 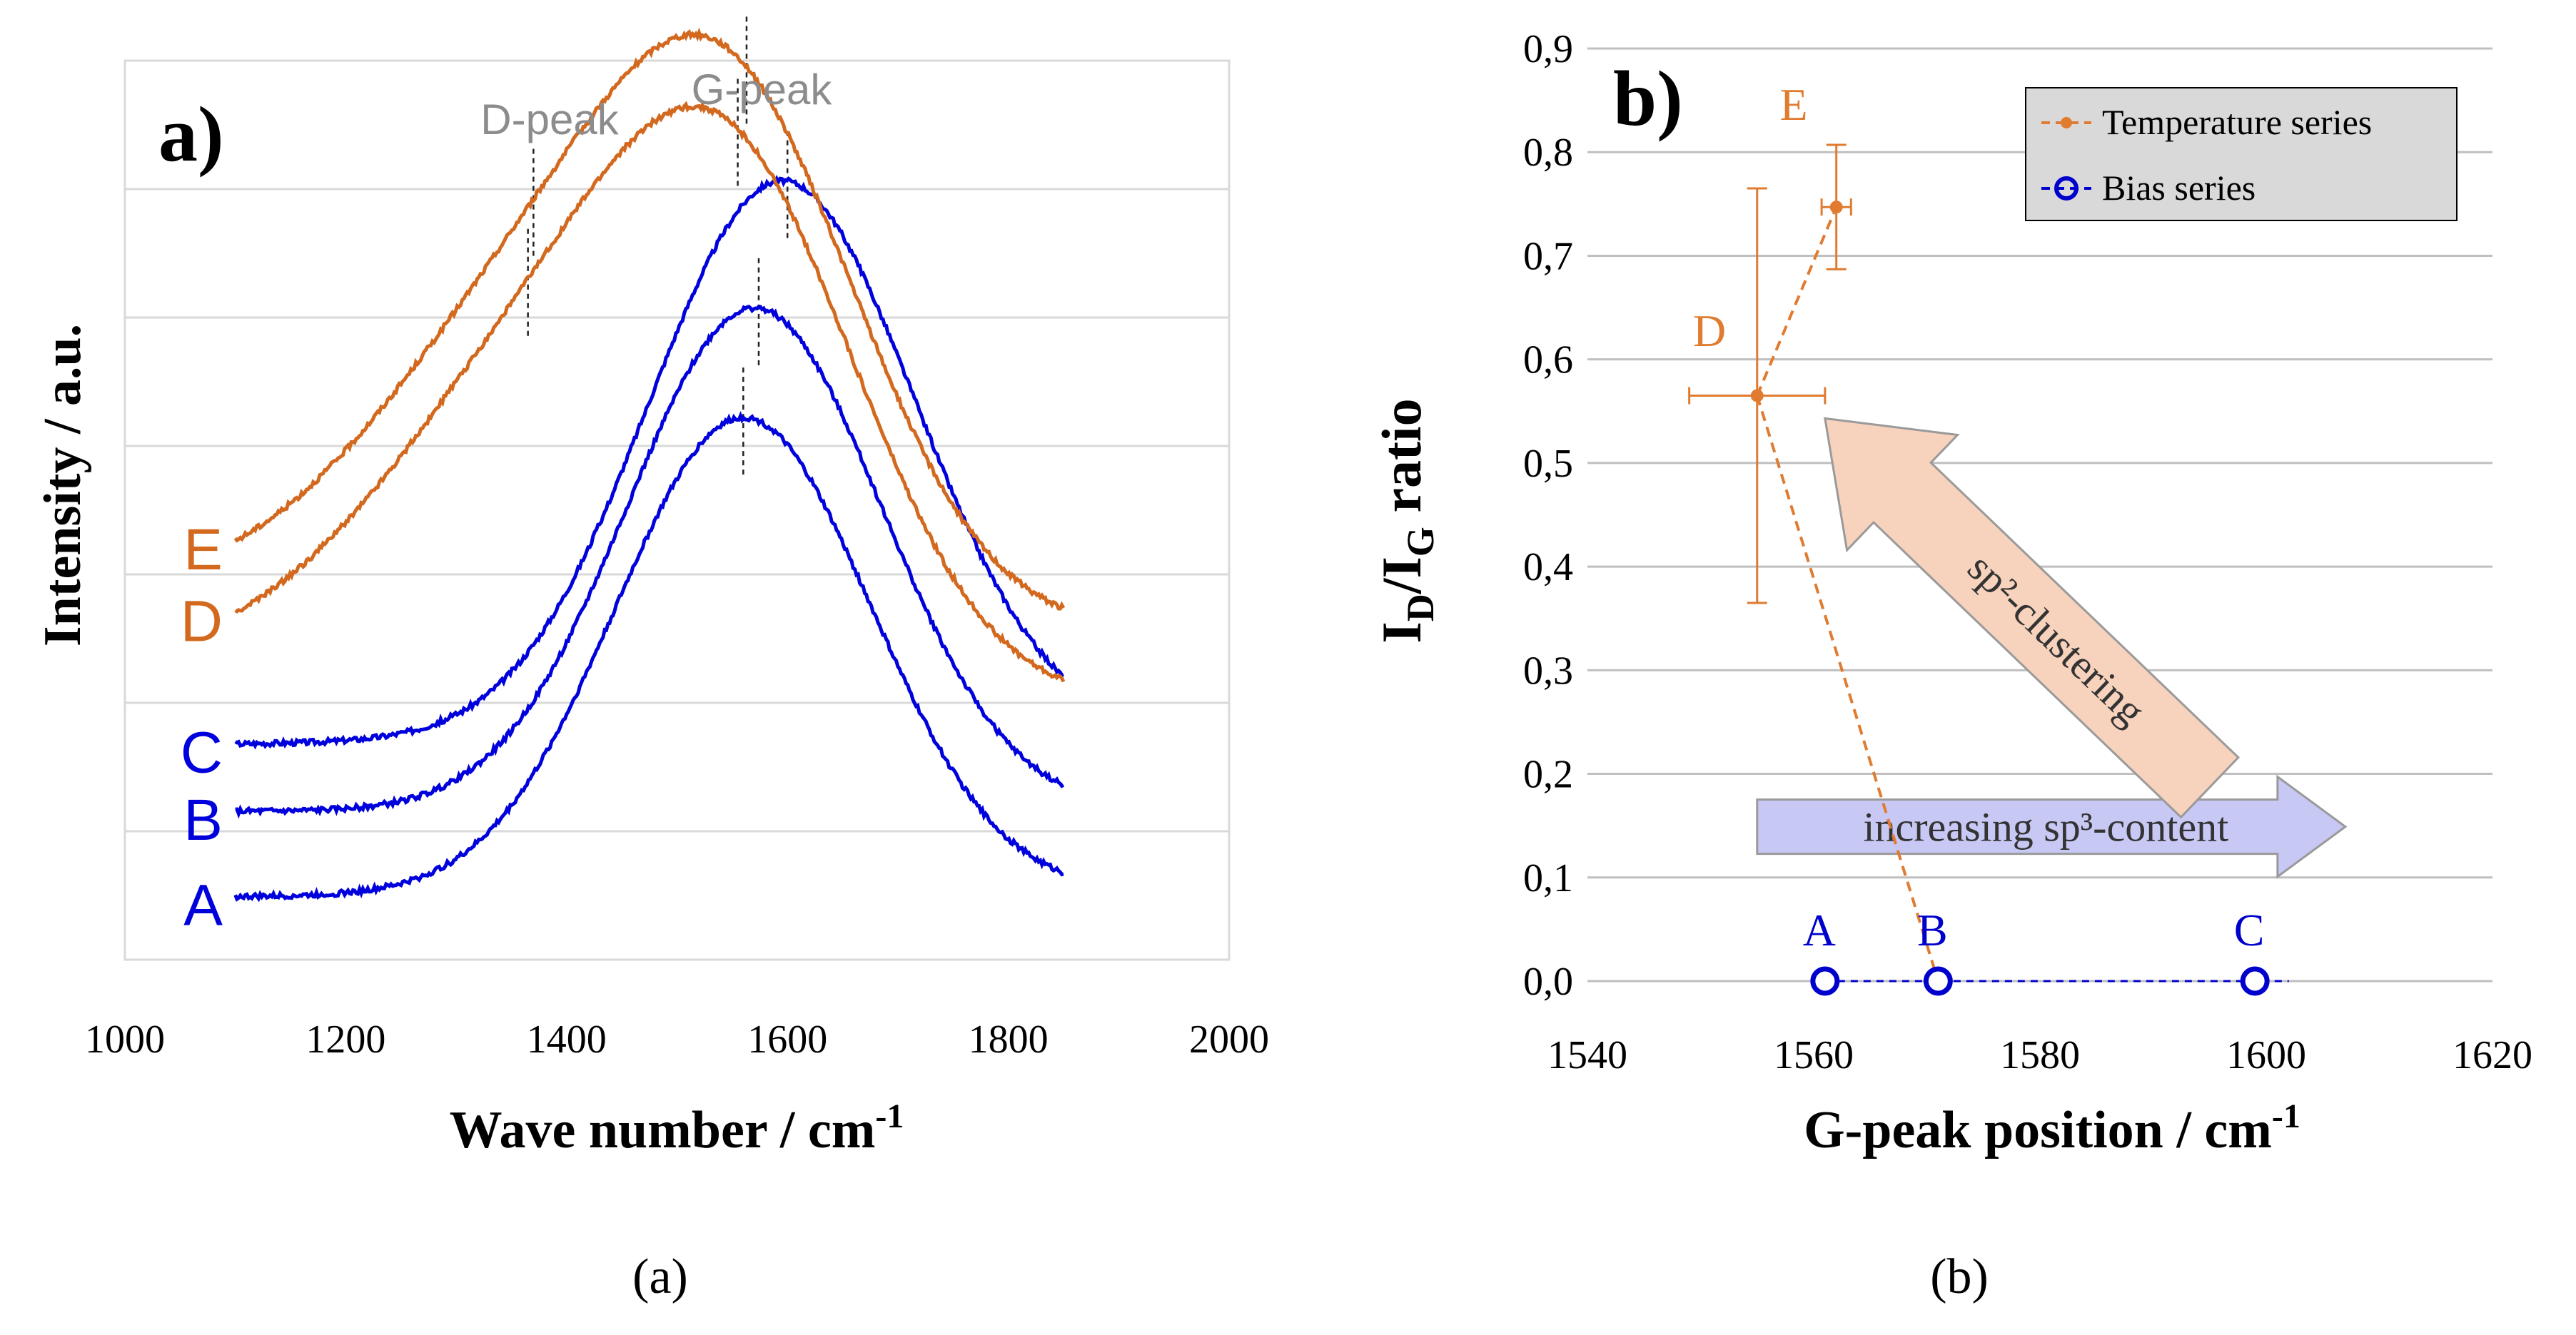 I want to click on panel-b-y-axis-title: ID/IG ratio, so click(x=1406, y=521).